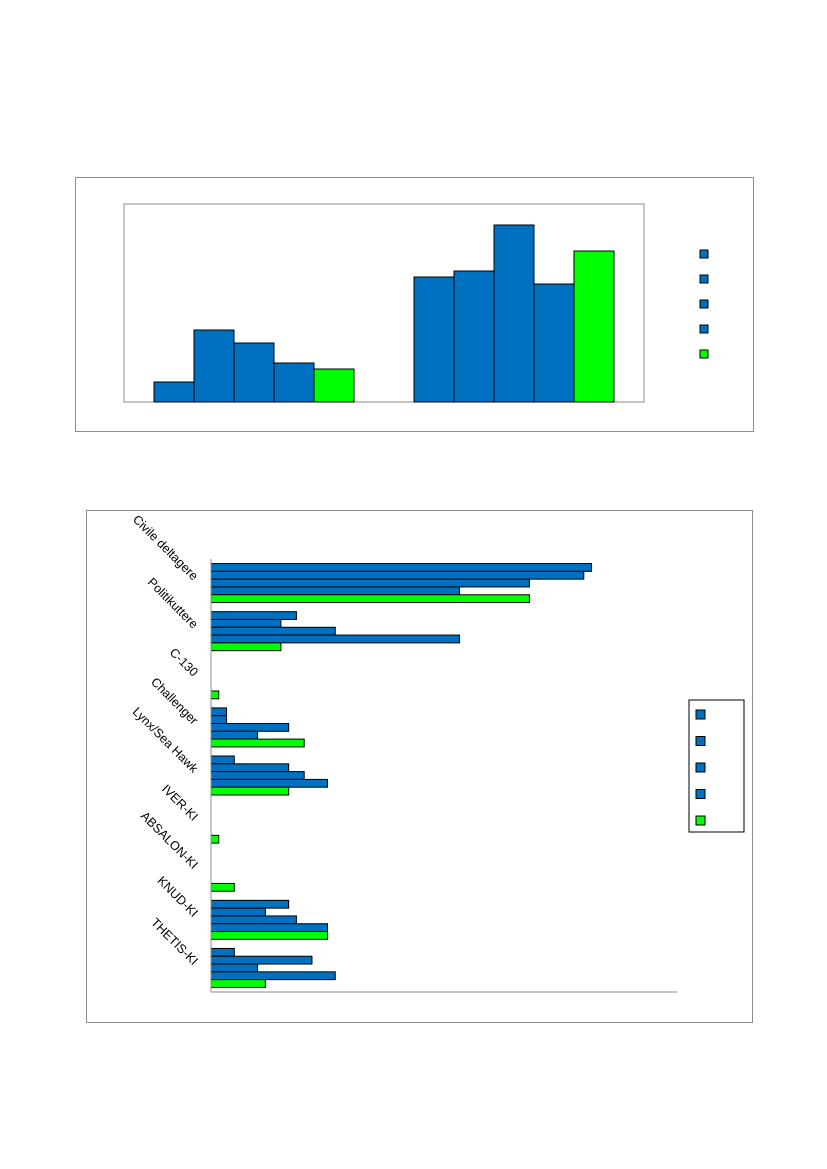 This screenshot has height=1169, width=827. Describe the element at coordinates (250, 727) in the screenshot. I see `bar-c3-s2` at that location.